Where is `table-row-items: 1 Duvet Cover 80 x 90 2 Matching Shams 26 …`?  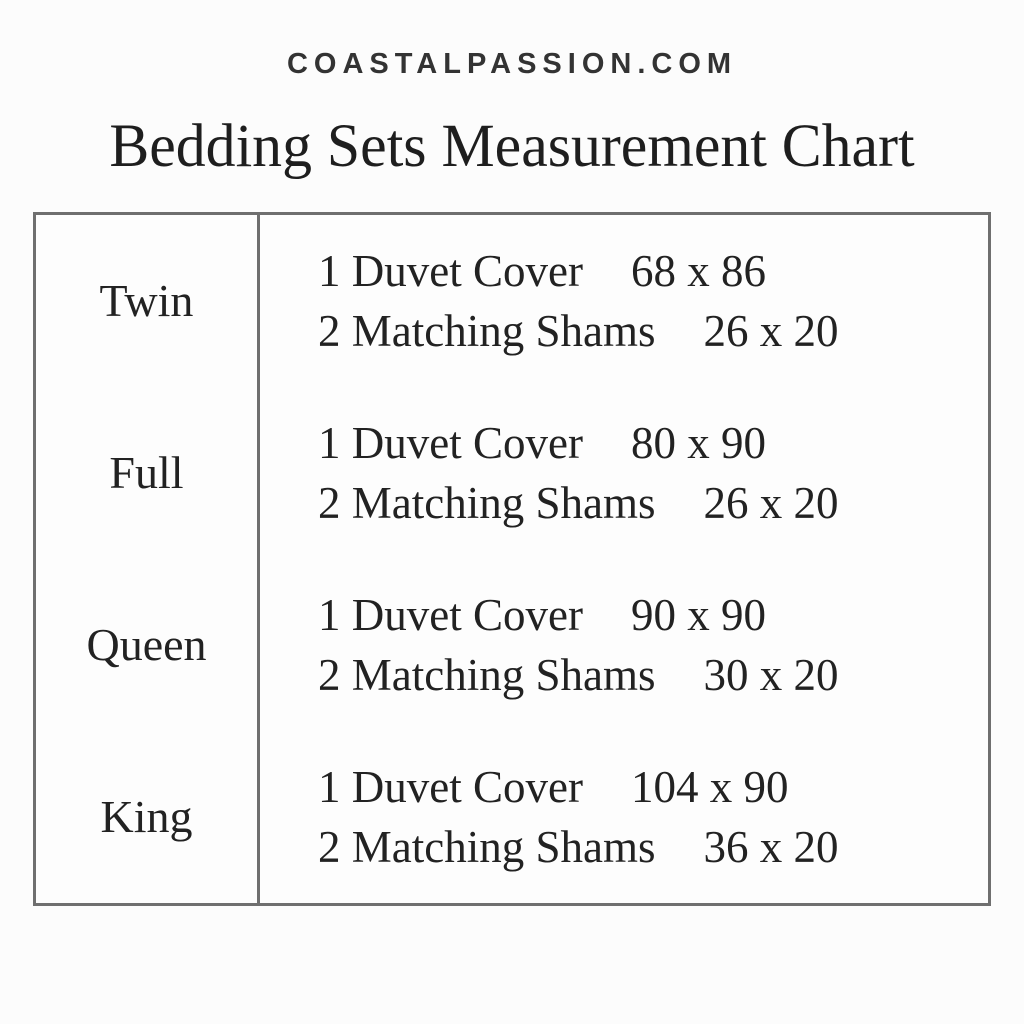 table-row-items: 1 Duvet Cover 80 x 90 2 Matching Shams 26 … is located at coordinates (624, 473).